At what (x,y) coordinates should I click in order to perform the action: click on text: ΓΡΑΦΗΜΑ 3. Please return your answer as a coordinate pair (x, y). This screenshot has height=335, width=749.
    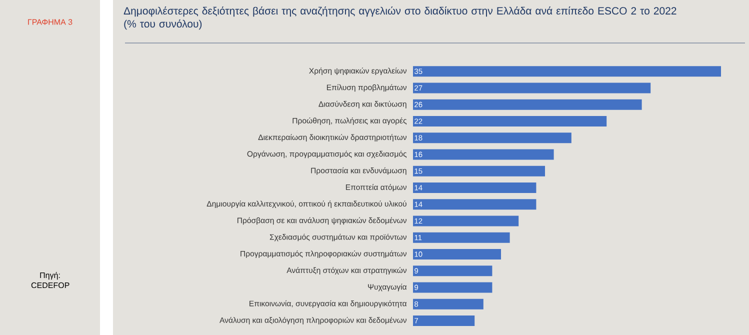
    Looking at the image, I should click on (50, 22).